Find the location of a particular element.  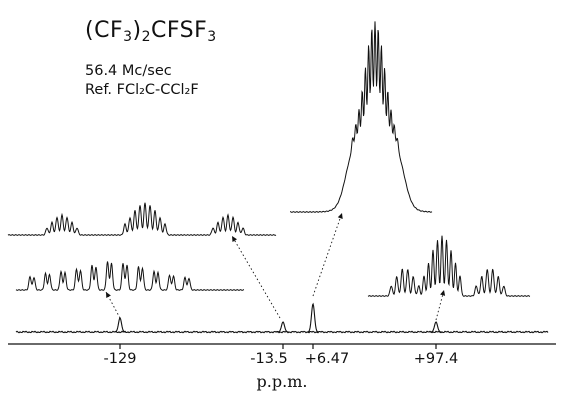

expansion-trace-minus13.5 is located at coordinates (142, 219).